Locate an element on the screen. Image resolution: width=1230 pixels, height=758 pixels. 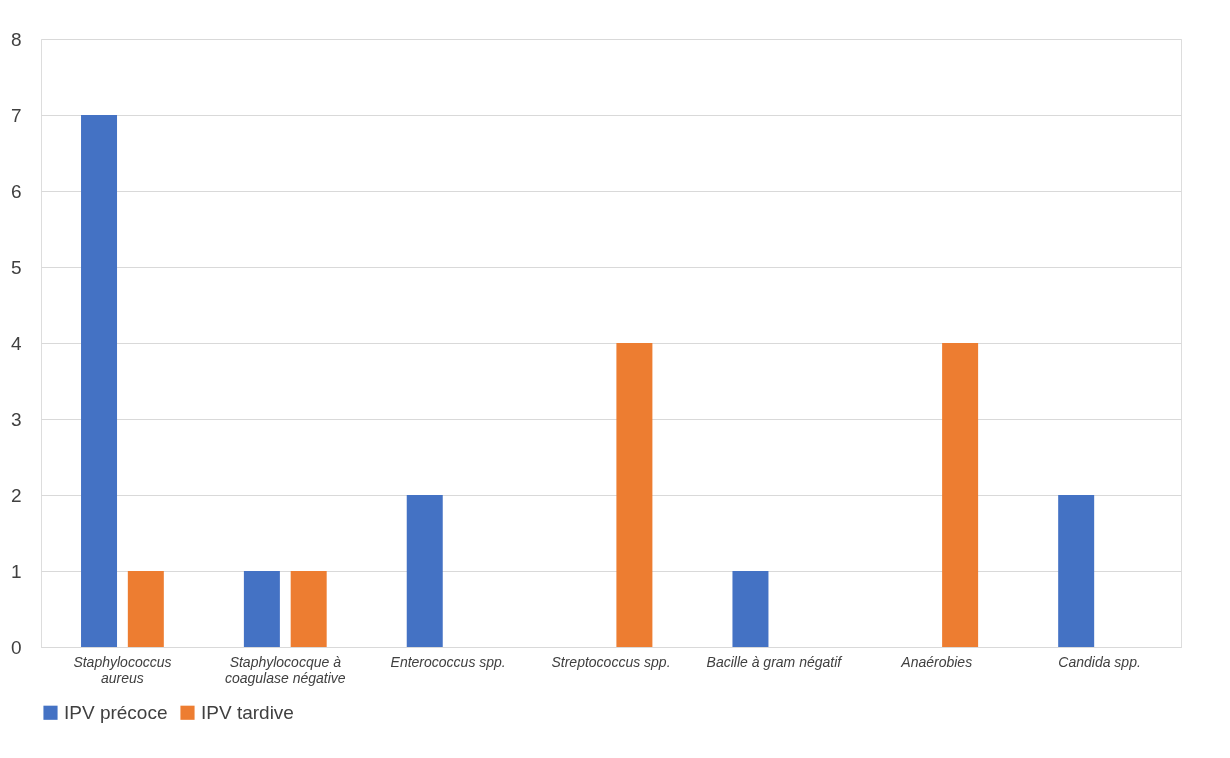
legend-label: IPV précoce is located at coordinates (116, 712).